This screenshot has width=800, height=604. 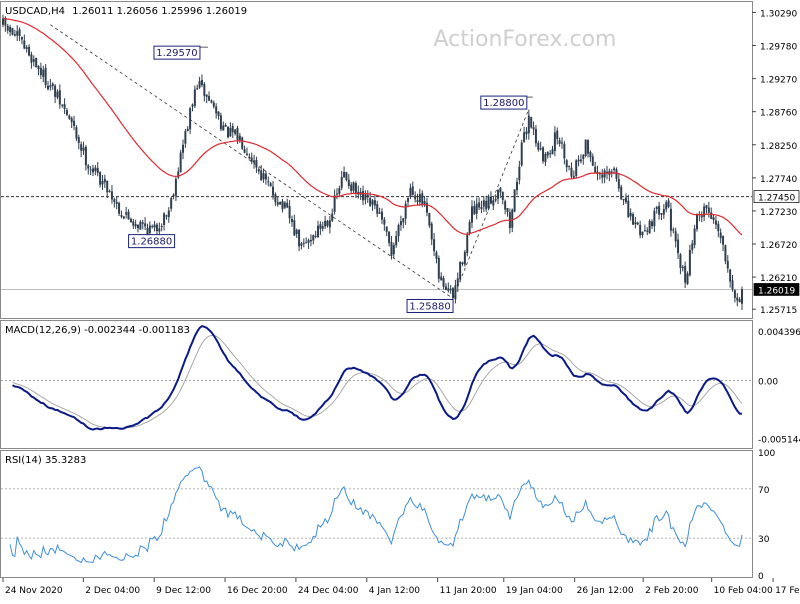 I want to click on price-axis-label: 1.29270, so click(x=778, y=81).